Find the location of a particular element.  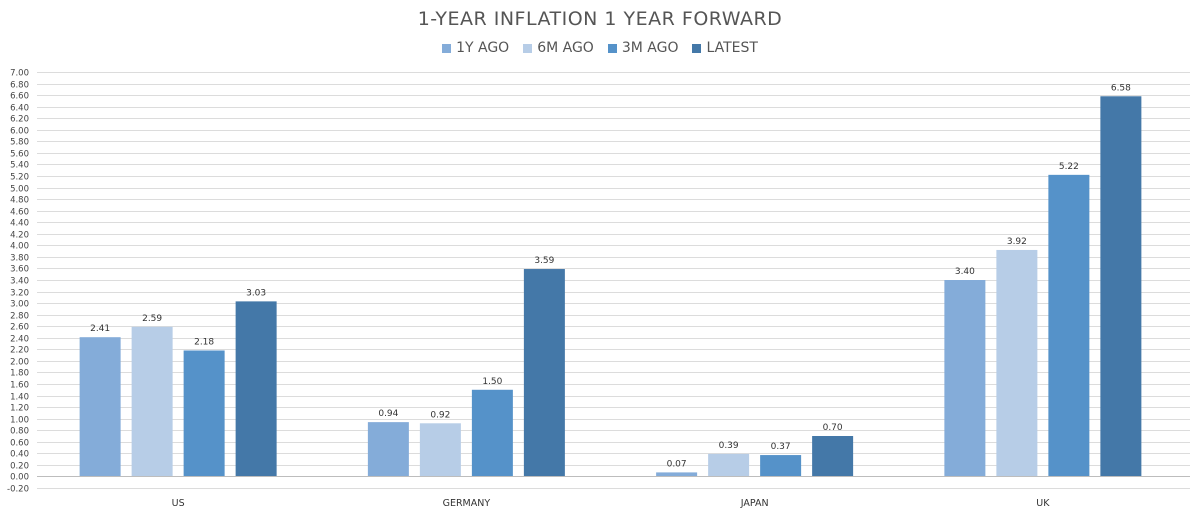

legend-item: 3M AGO is located at coordinates (643, 48).